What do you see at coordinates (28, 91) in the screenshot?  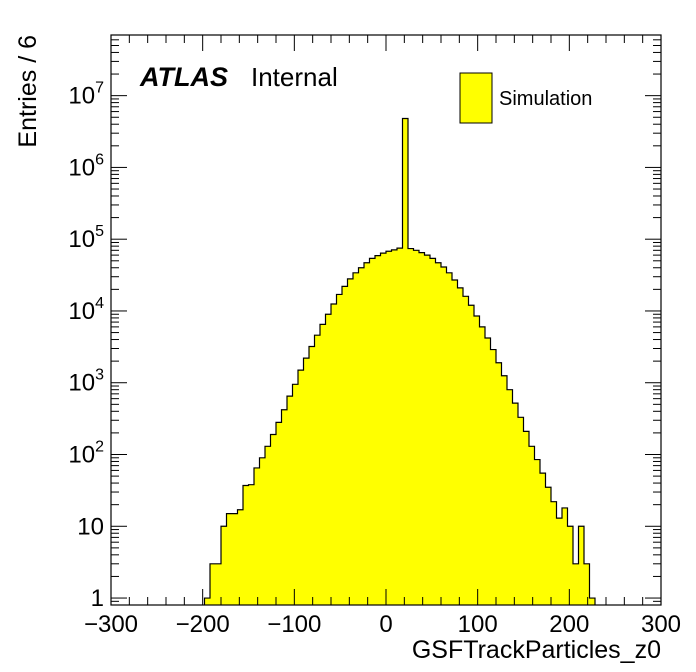 I see `y-axis-title: Entries / 6` at bounding box center [28, 91].